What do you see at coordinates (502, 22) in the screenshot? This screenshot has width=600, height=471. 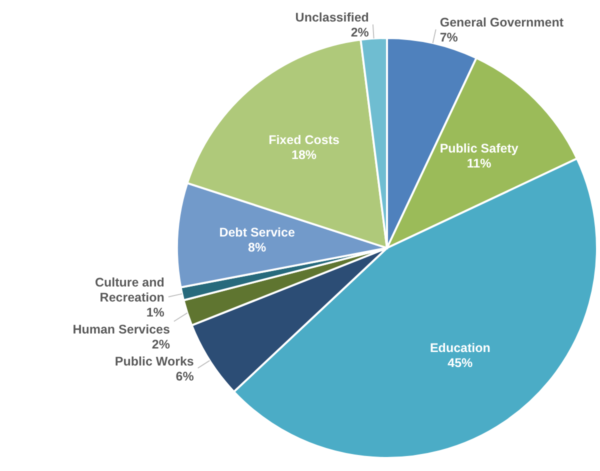 I see `slice-label: General Government` at bounding box center [502, 22].